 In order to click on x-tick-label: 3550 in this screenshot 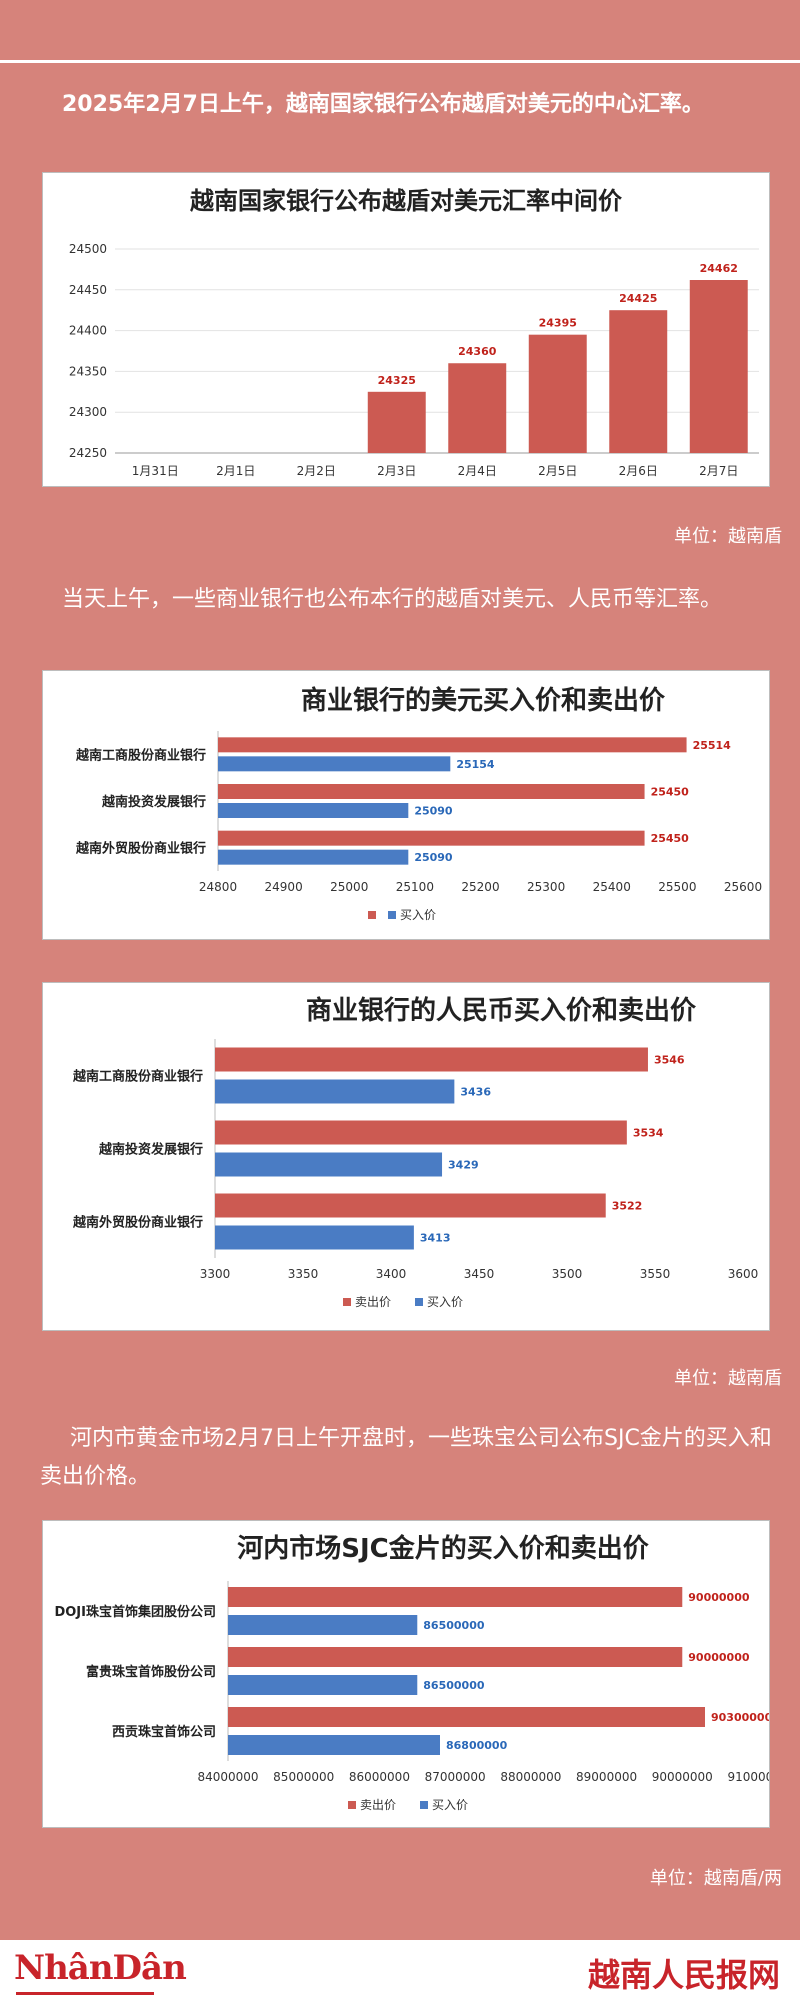, I will do `click(655, 1274)`.